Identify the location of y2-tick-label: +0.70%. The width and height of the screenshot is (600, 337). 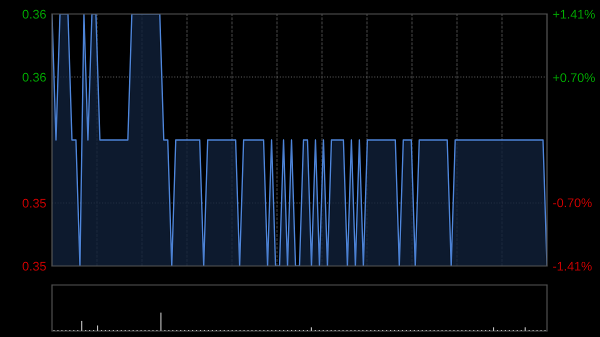
(574, 77).